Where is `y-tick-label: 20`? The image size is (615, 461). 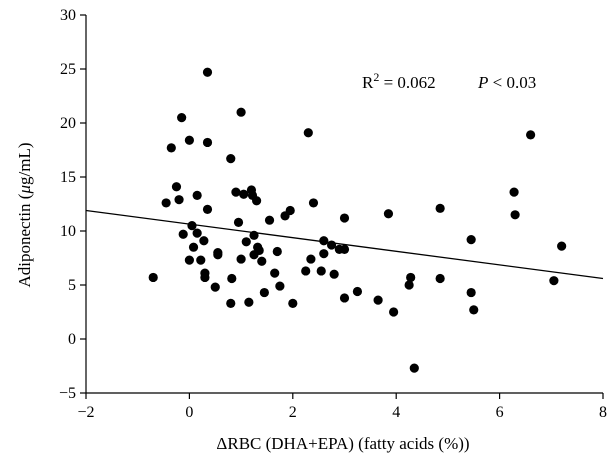
y-tick-label: 20 is located at coordinates (68, 123).